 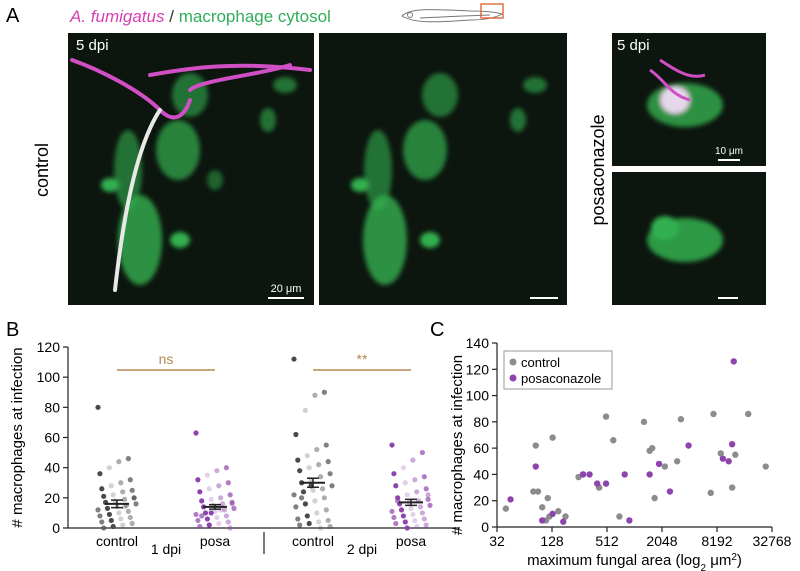 I want to click on legend-marker, so click(x=513, y=378).